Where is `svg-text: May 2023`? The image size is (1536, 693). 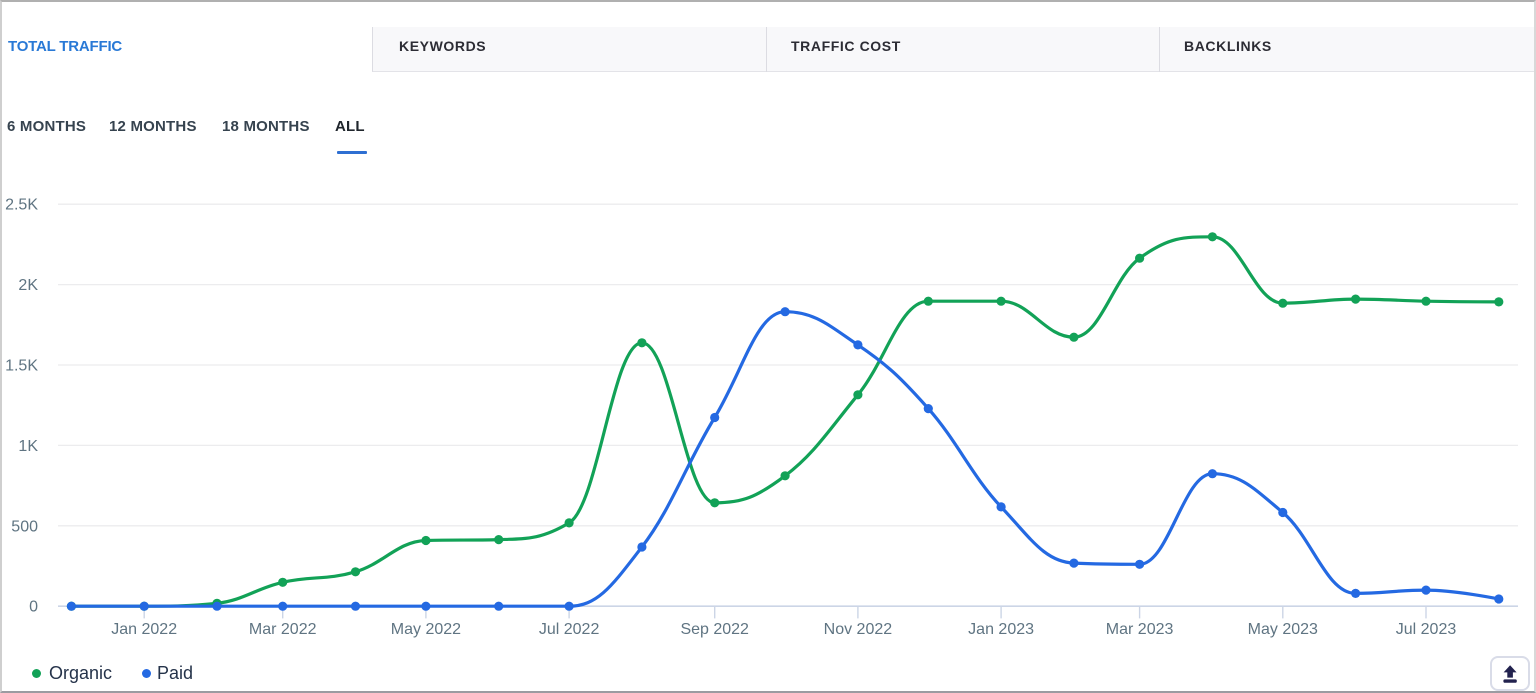
svg-text: May 2023 is located at coordinates (1283, 629).